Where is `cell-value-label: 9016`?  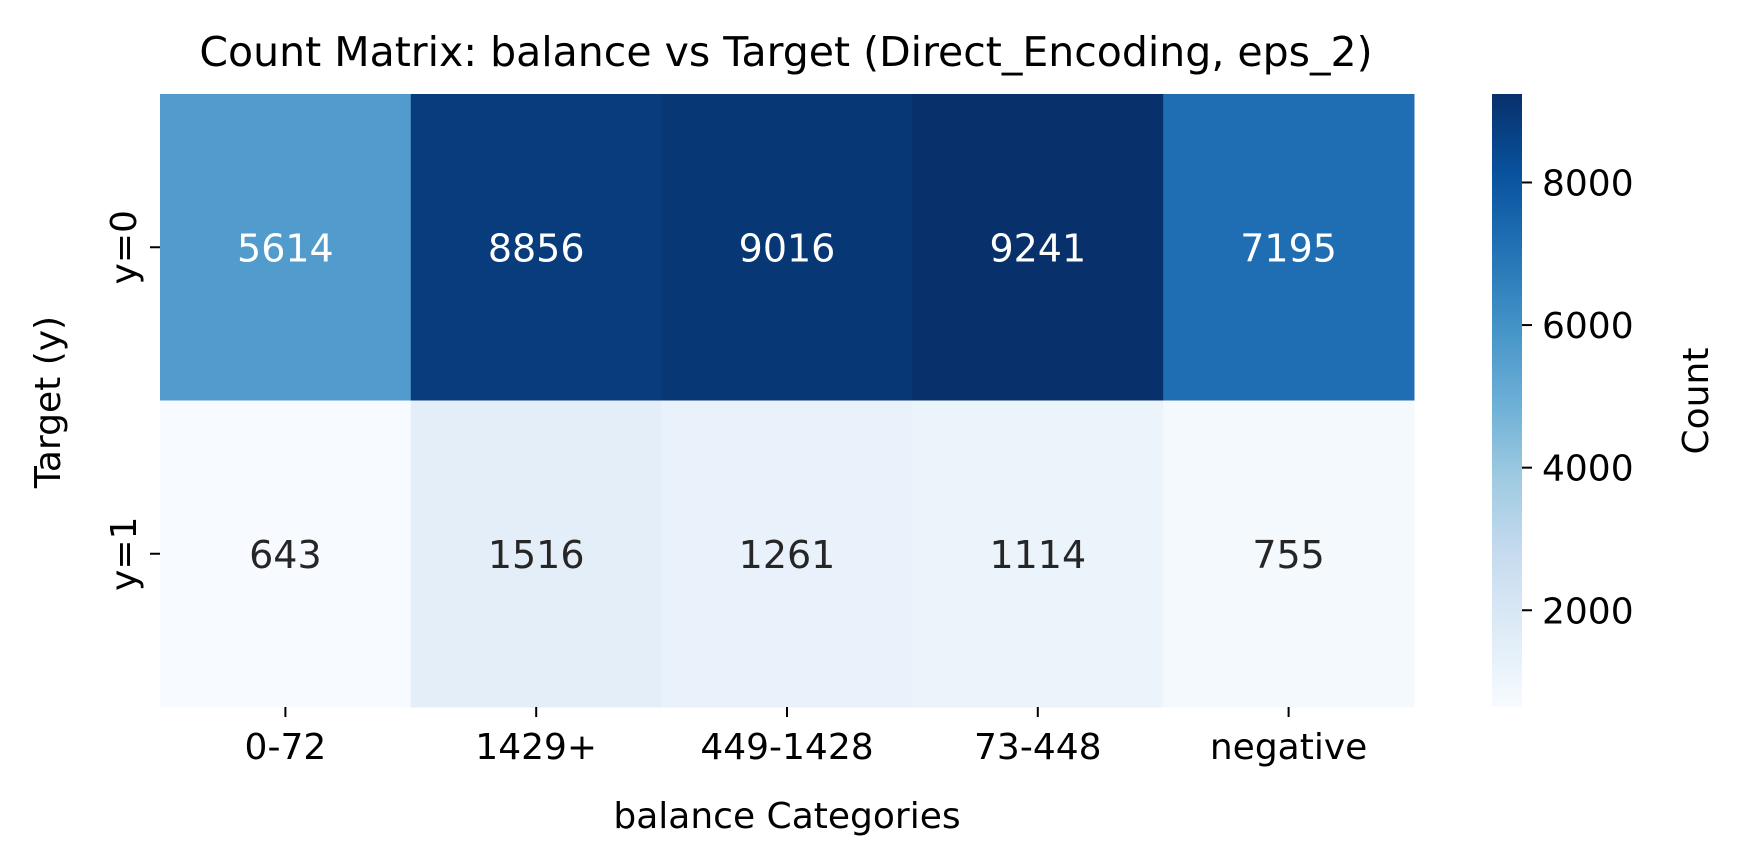 cell-value-label: 9016 is located at coordinates (787, 248).